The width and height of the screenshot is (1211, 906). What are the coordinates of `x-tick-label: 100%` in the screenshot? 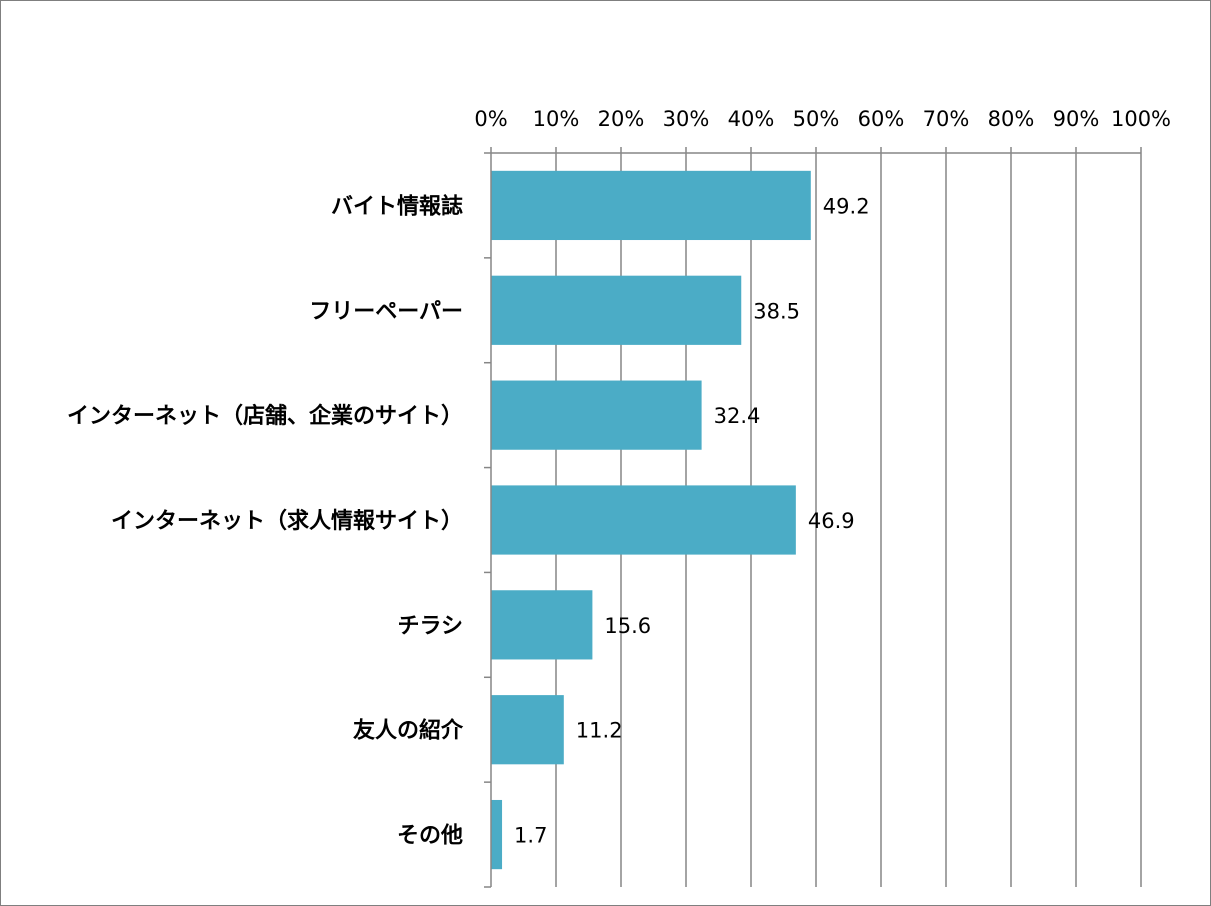 It's located at (1141, 119).